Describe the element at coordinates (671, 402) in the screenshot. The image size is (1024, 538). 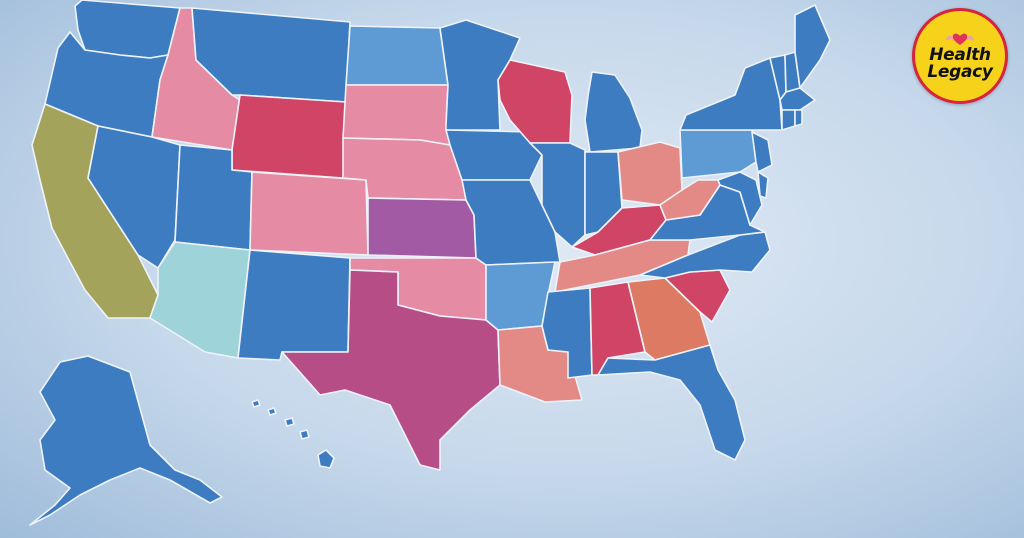
I see `state-fl` at that location.